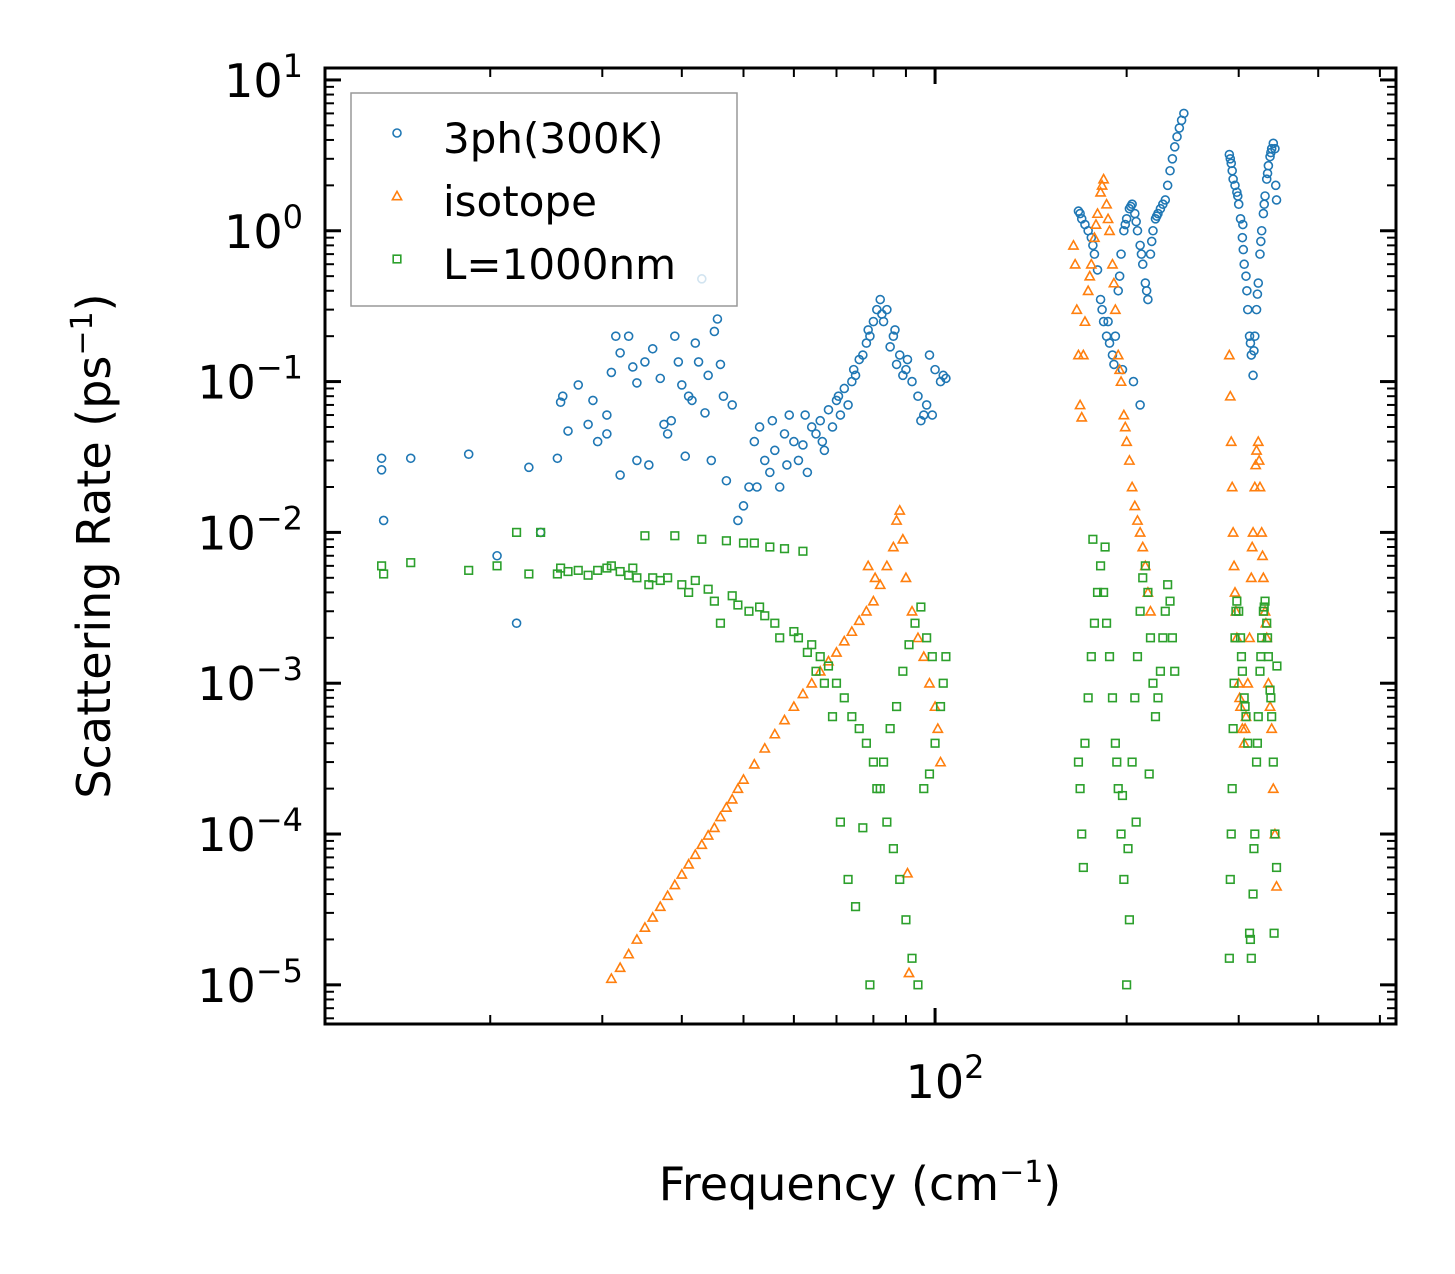 The width and height of the screenshot is (1455, 1274). Describe the element at coordinates (263, 77) in the screenshot. I see `y-tick-label: 10¹` at that location.